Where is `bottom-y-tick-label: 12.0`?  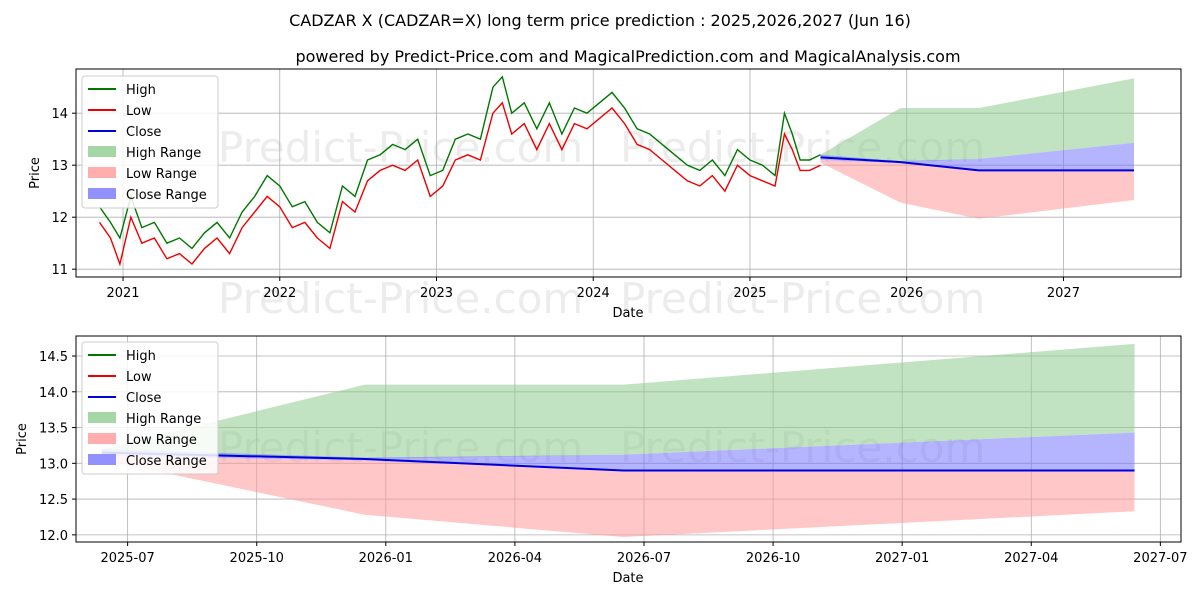 bottom-y-tick-label: 12.0 is located at coordinates (53, 536).